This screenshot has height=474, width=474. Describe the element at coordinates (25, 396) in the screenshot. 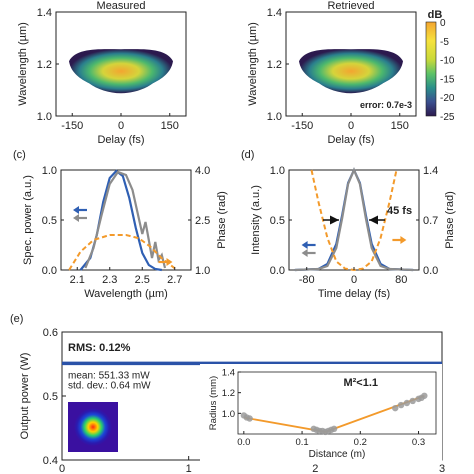

I see `y-axis-label: Output power (W)` at that location.